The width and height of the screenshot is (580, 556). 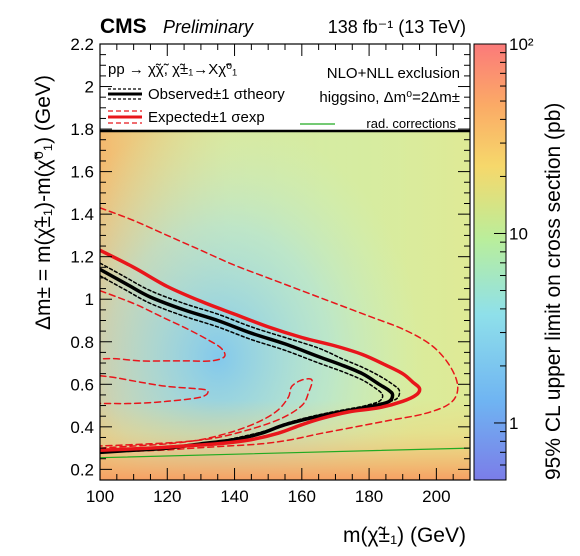 What do you see at coordinates (82, 427) in the screenshot?
I see `y-tick-label: 0.4` at bounding box center [82, 427].